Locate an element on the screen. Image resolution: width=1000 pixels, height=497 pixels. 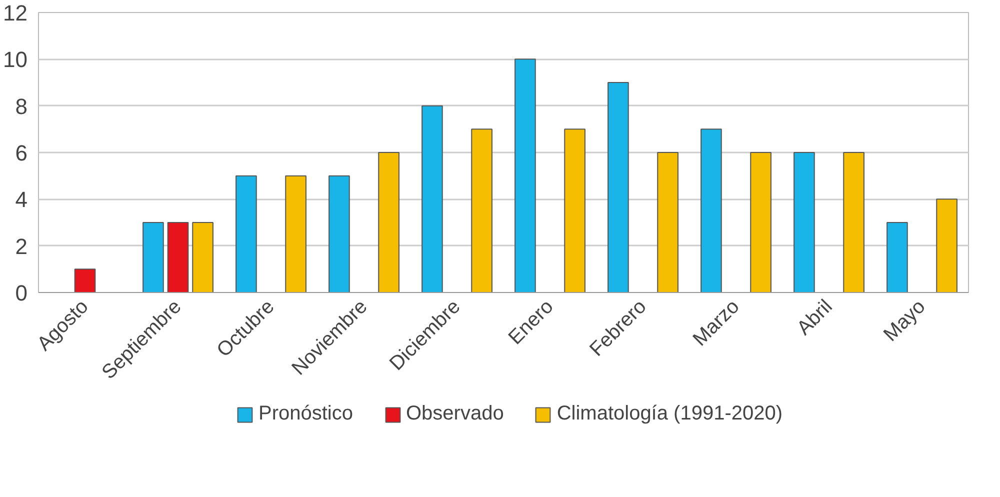
y-tick-label: 4 is located at coordinates (21, 199).